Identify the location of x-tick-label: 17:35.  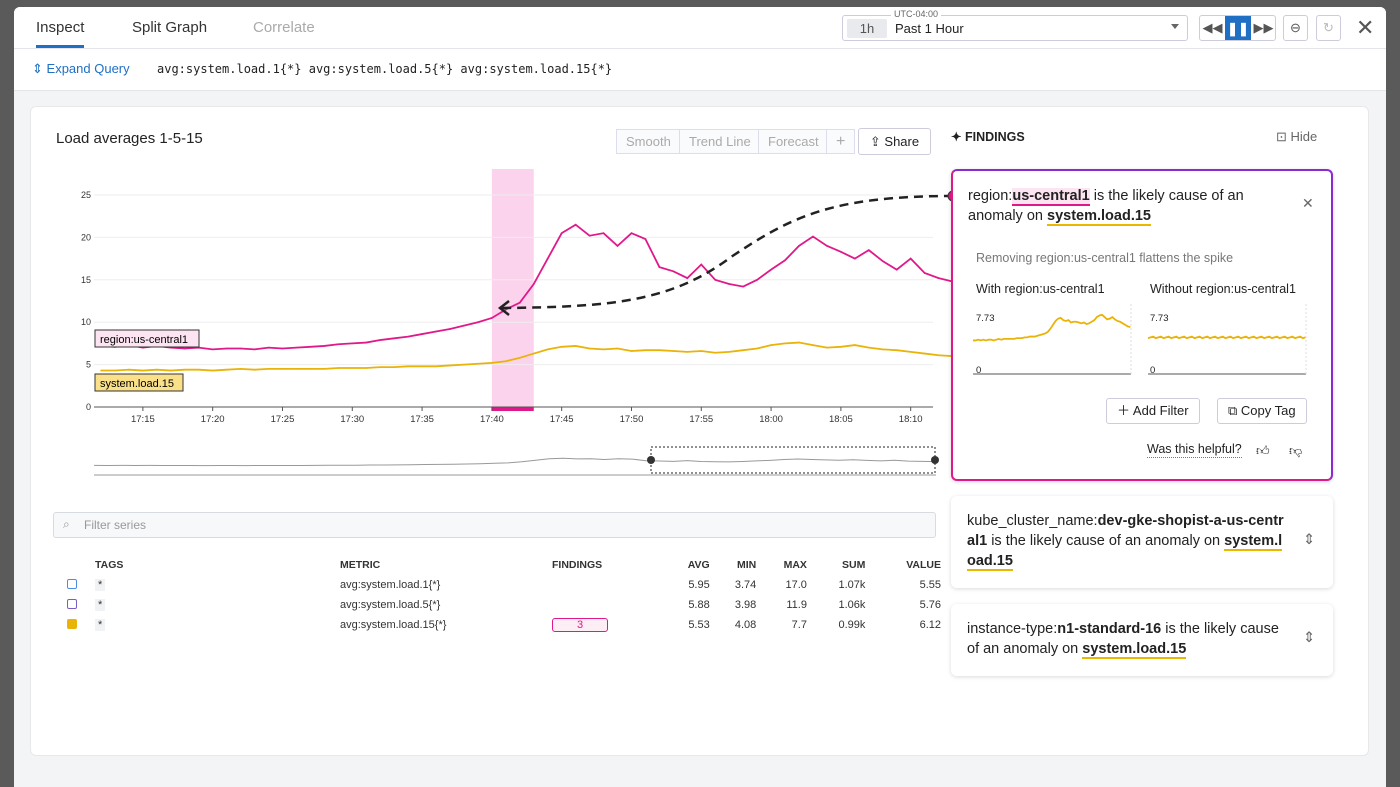
(422, 419).